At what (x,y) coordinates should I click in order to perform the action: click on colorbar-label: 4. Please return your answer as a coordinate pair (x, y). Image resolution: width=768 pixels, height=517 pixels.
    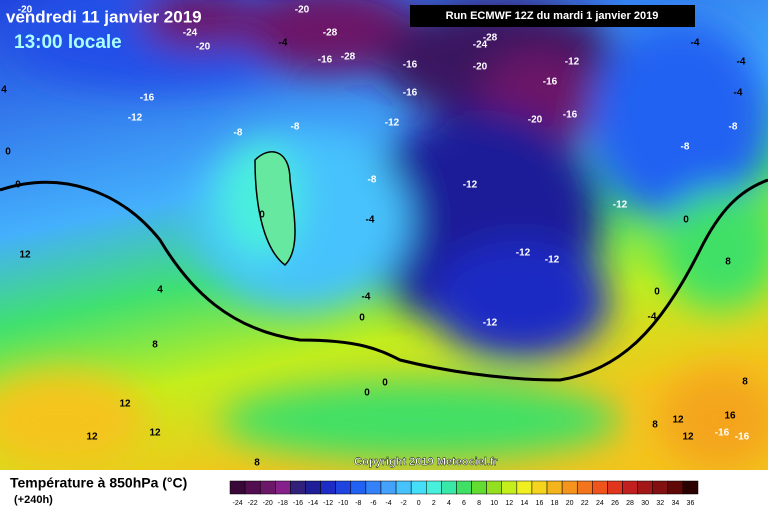
    Looking at the image, I should click on (449, 503).